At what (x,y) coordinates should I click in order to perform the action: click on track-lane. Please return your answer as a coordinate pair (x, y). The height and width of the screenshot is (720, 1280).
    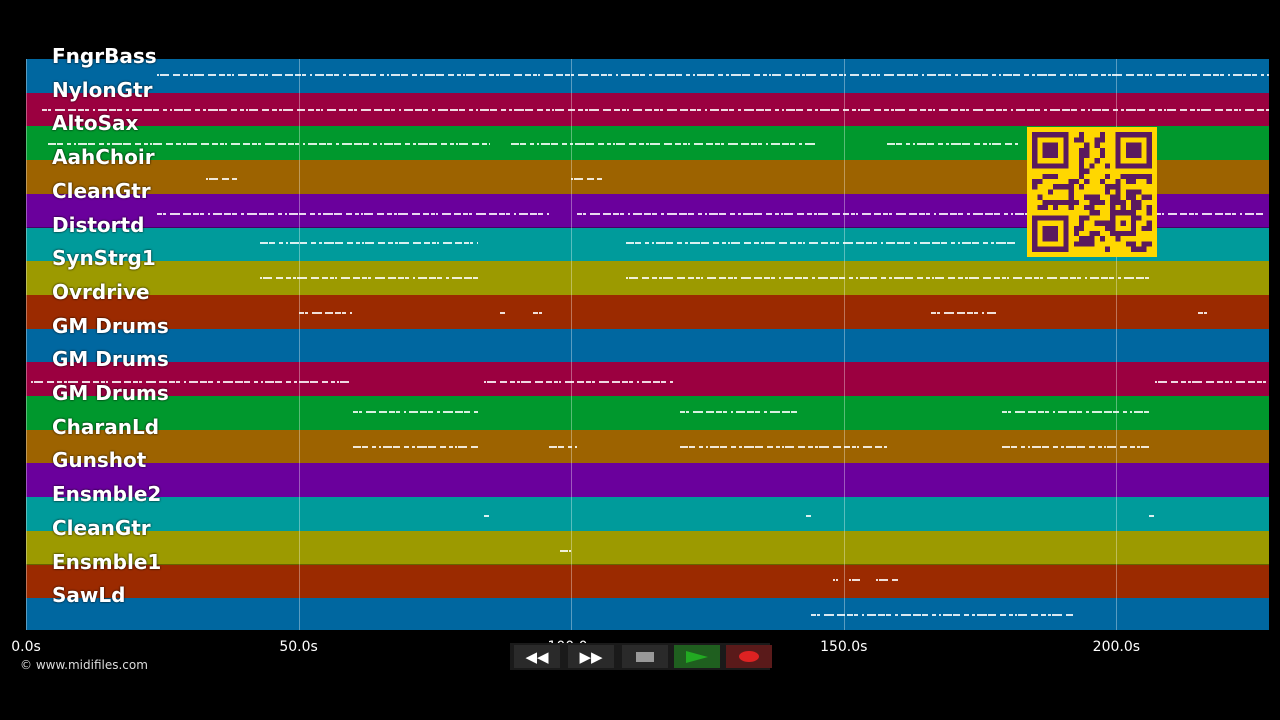
    Looking at the image, I should click on (647, 312).